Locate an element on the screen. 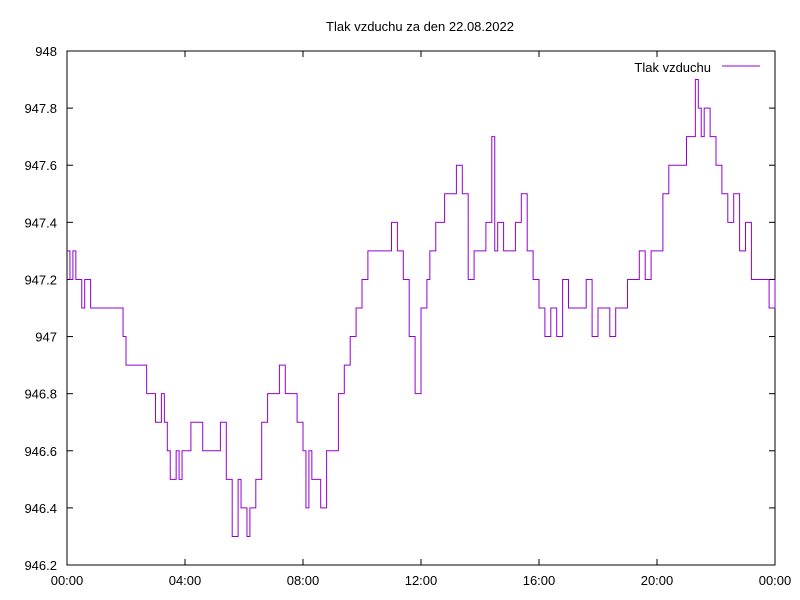  y-tick-label: 946.2 is located at coordinates (40, 565).